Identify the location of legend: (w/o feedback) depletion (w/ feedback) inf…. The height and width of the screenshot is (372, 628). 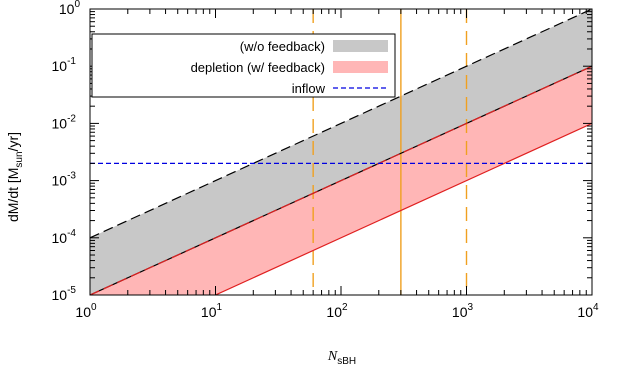
(243, 65).